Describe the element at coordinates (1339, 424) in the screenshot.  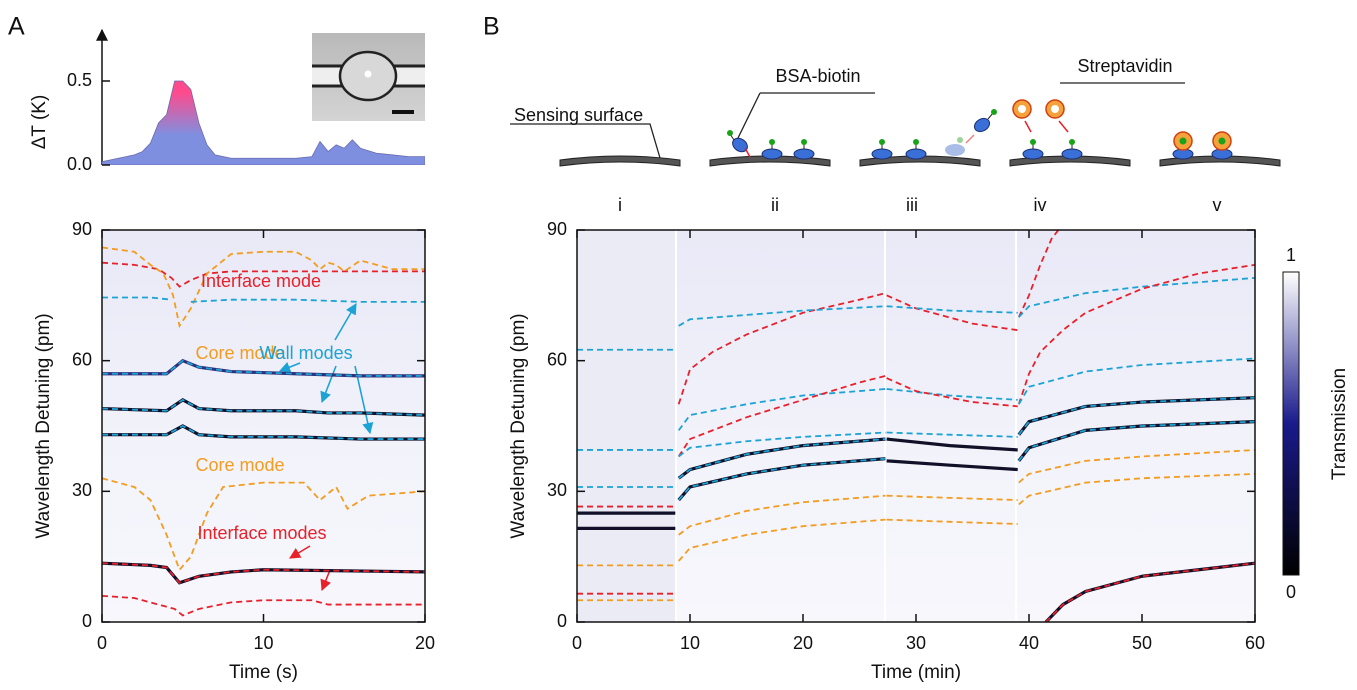
I see `colorbar-title: Transmission` at that location.